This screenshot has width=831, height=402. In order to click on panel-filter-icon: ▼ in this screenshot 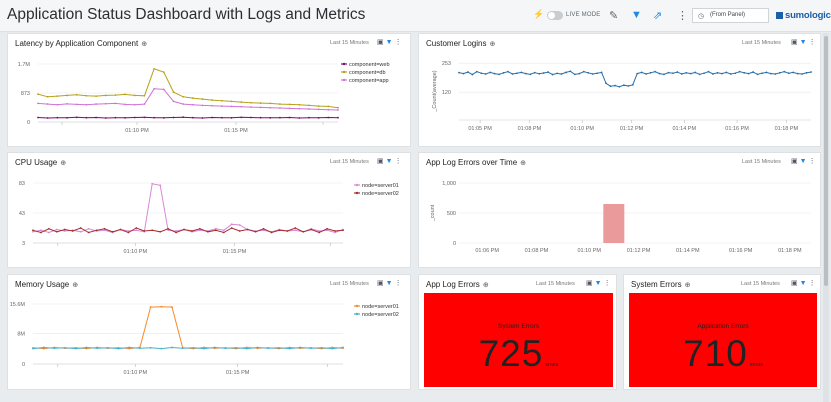, I will do `click(803, 283)`.